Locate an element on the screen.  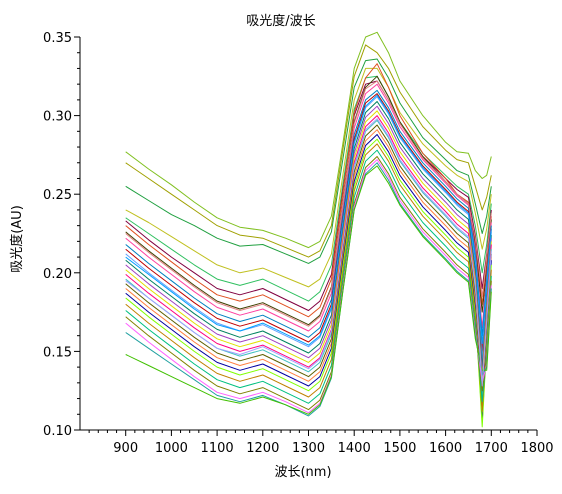
y-tick-label: 0.35 is located at coordinates (57, 38).